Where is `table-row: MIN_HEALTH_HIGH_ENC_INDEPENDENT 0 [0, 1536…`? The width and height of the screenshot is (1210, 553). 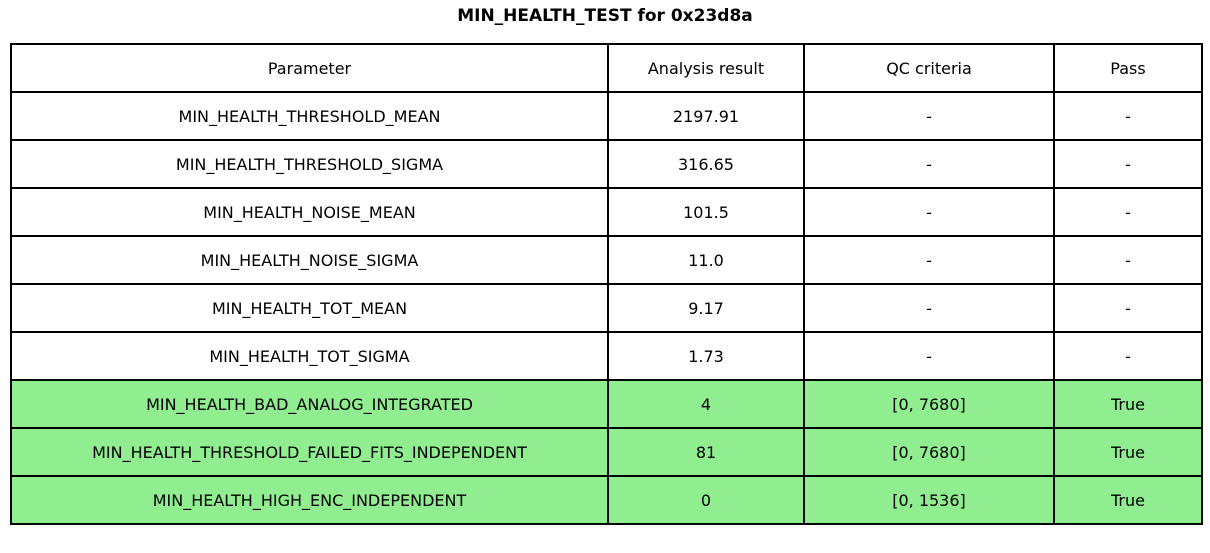
table-row: MIN_HEALTH_HIGH_ENC_INDEPENDENT 0 [0, 1536… is located at coordinates (606, 500).